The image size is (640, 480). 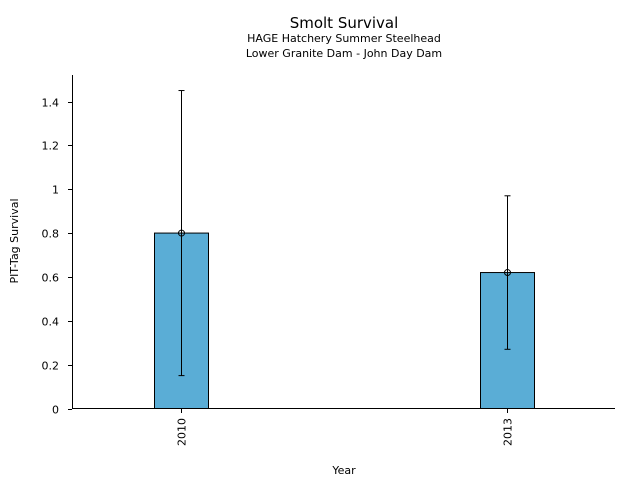 I want to click on chart-title: Smolt Survival, so click(x=344, y=23).